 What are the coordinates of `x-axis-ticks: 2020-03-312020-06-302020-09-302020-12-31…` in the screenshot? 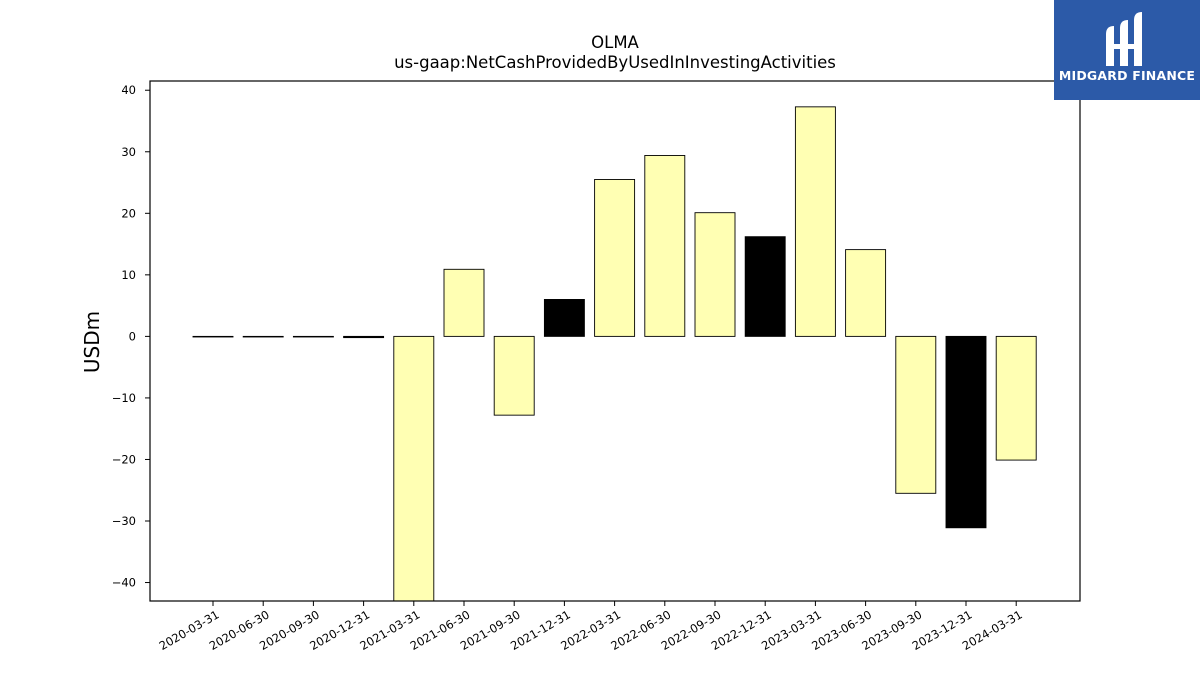 It's located at (591, 627).